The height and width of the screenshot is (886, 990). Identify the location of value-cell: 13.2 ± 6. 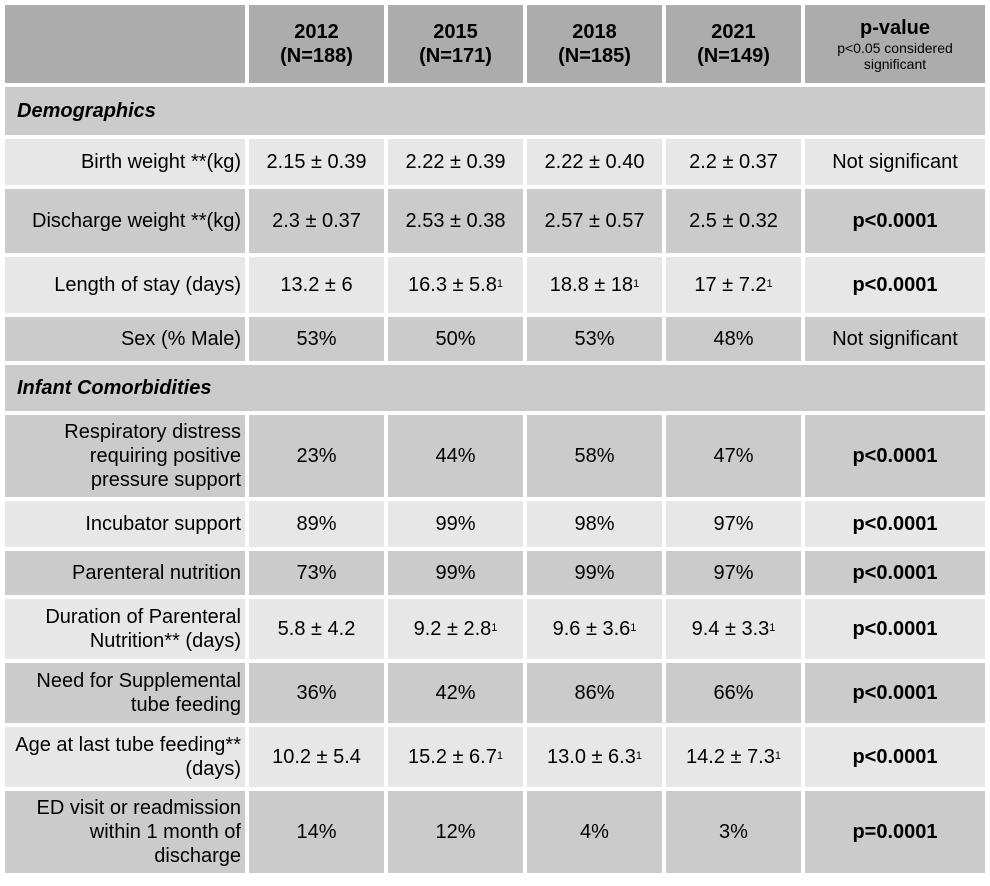
(316, 285).